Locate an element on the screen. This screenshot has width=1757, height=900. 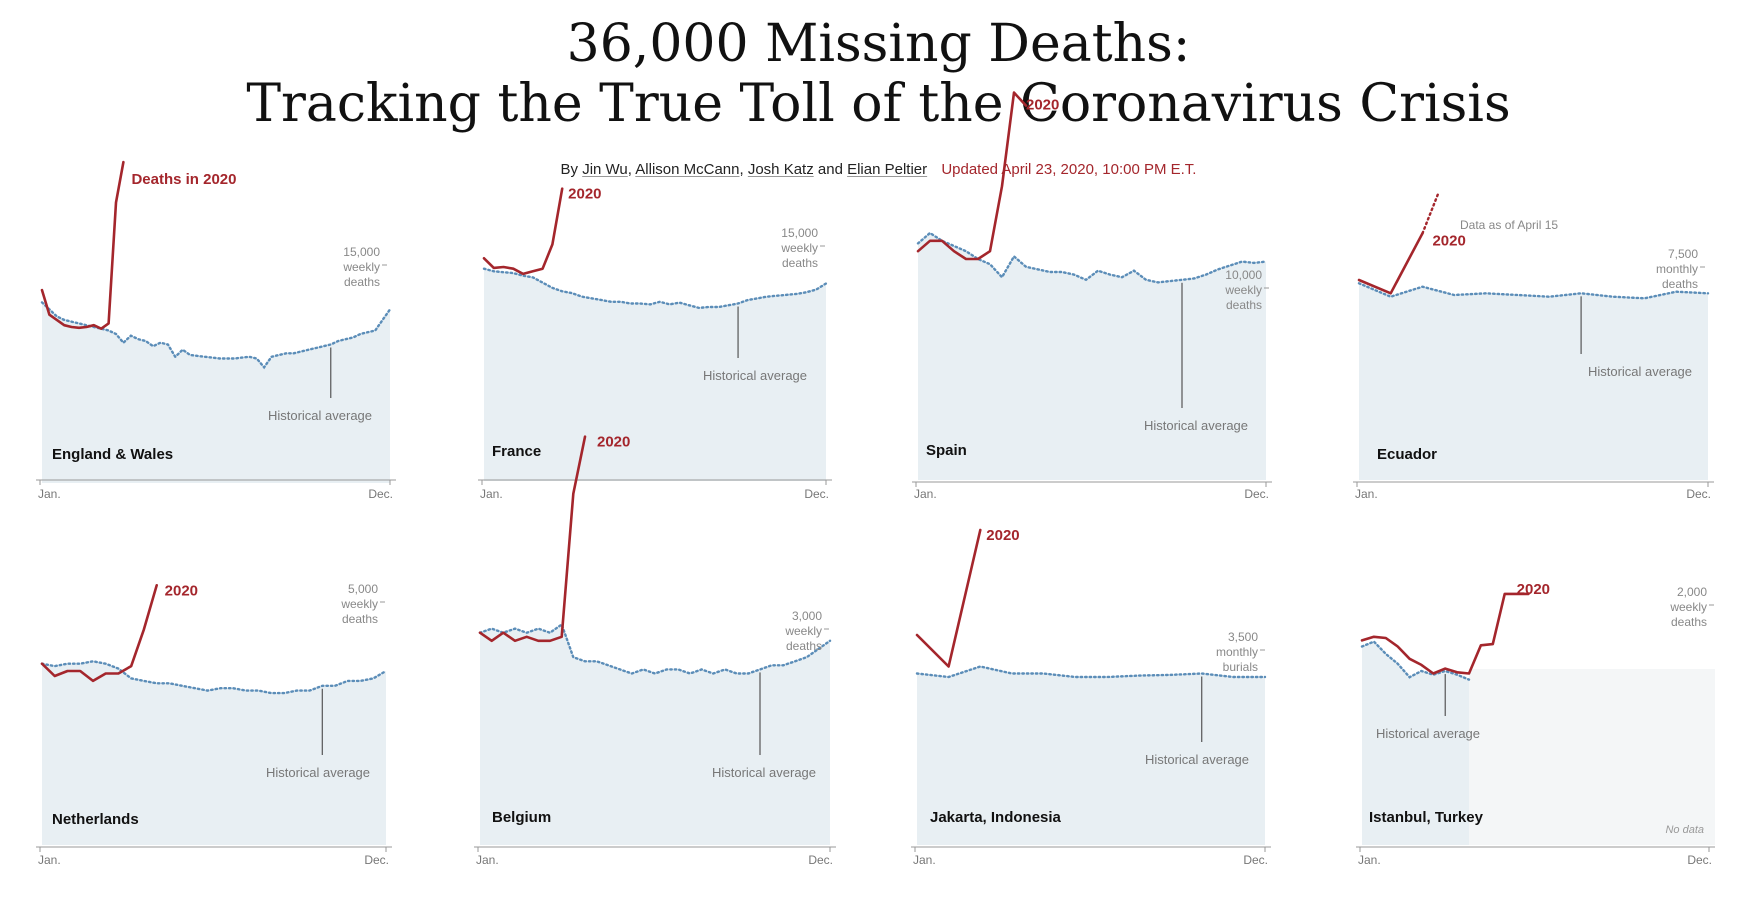
panel-title: Ecuador is located at coordinates (1407, 454).